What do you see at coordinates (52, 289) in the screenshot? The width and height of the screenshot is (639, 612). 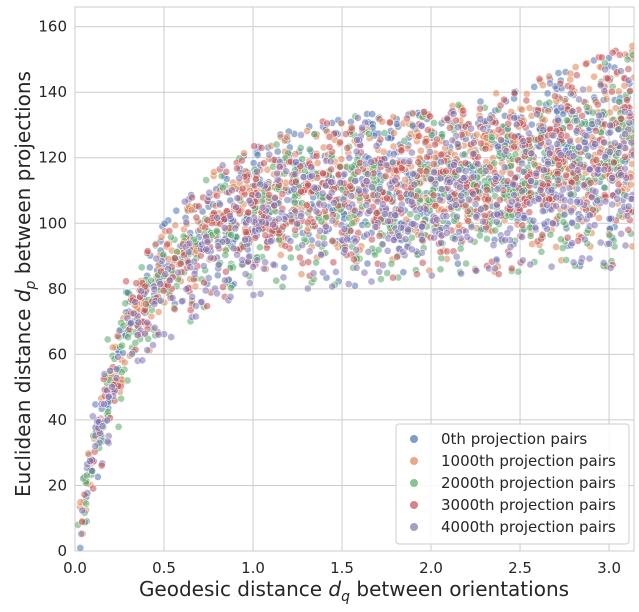 I see `y-tick-labels: 0 20 40 60 80 100 120 140 160` at bounding box center [52, 289].